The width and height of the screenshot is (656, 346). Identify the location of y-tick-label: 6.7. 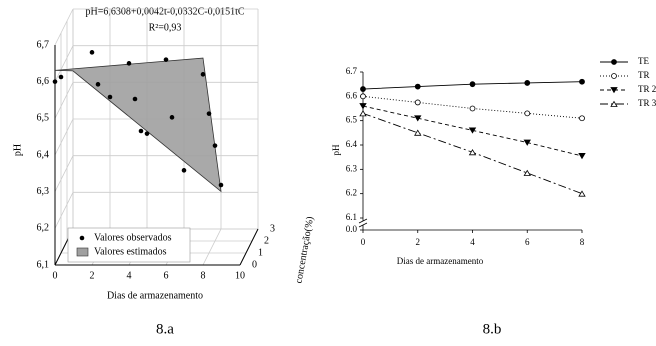
(352, 71).